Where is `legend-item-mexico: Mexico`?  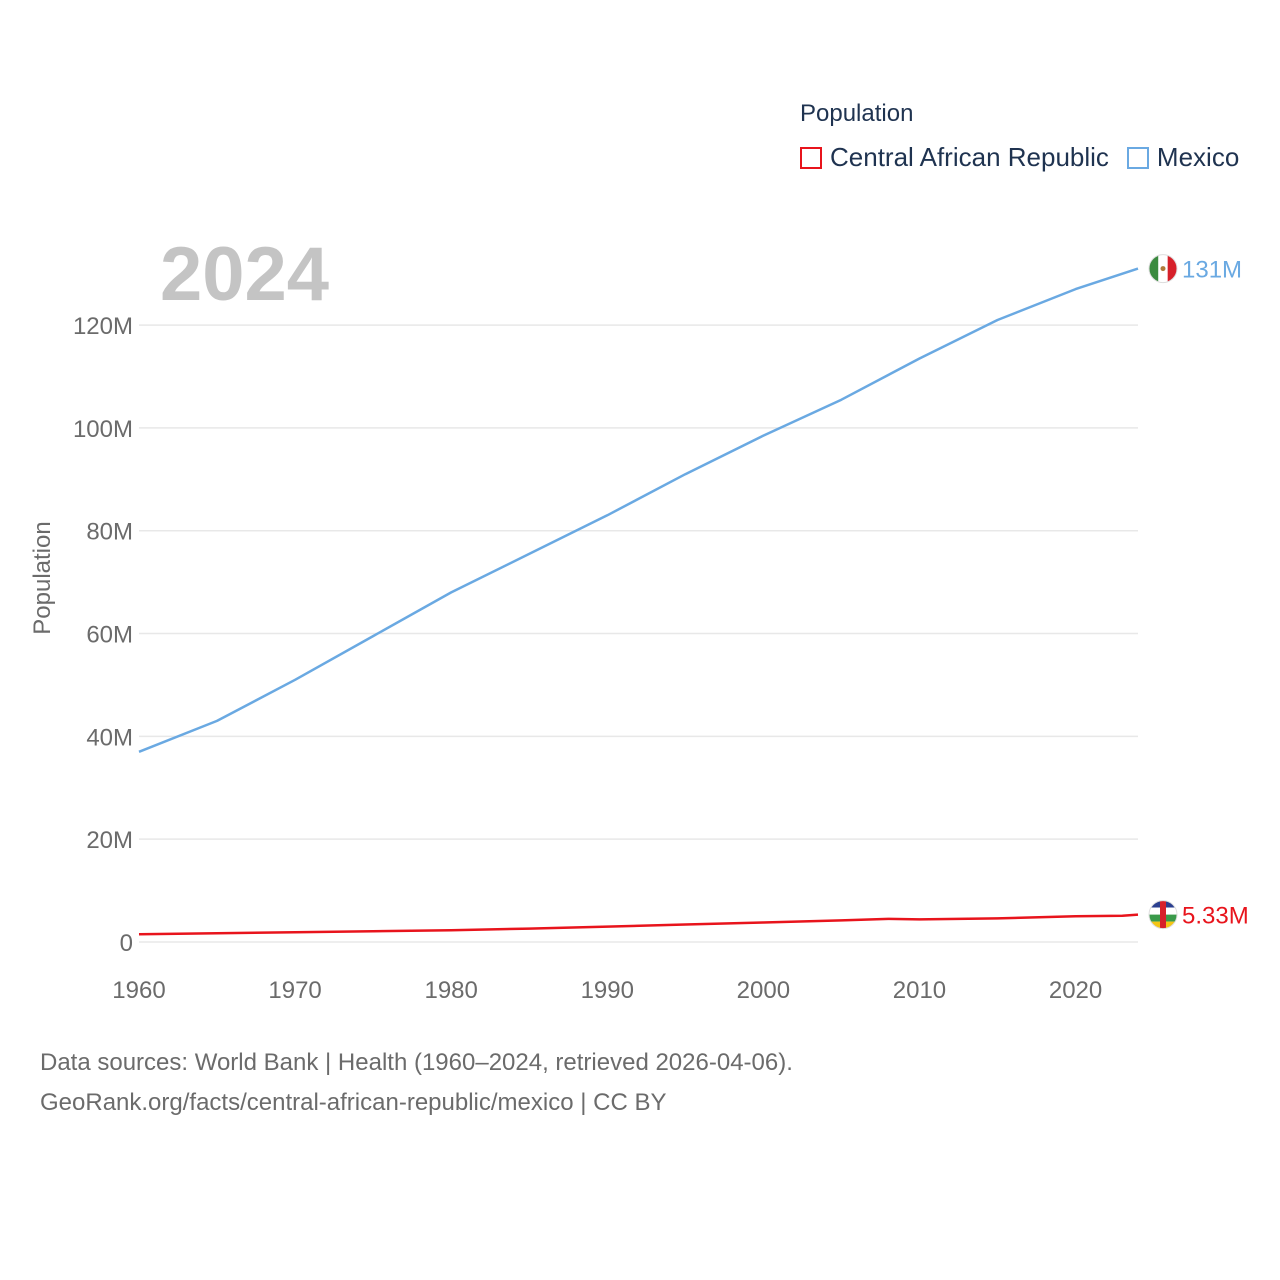
legend-item-mexico: Mexico is located at coordinates (1183, 157).